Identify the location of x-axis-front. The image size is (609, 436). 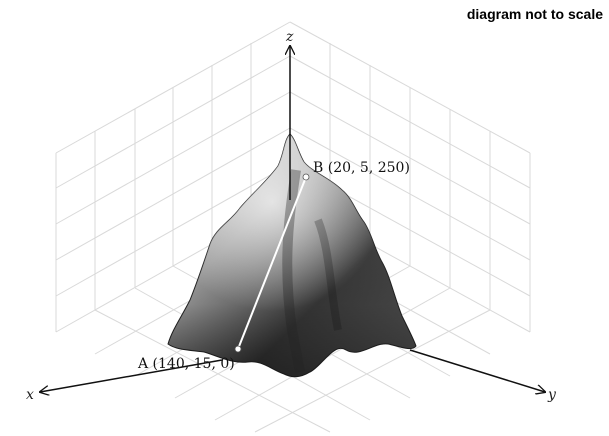
(131, 375).